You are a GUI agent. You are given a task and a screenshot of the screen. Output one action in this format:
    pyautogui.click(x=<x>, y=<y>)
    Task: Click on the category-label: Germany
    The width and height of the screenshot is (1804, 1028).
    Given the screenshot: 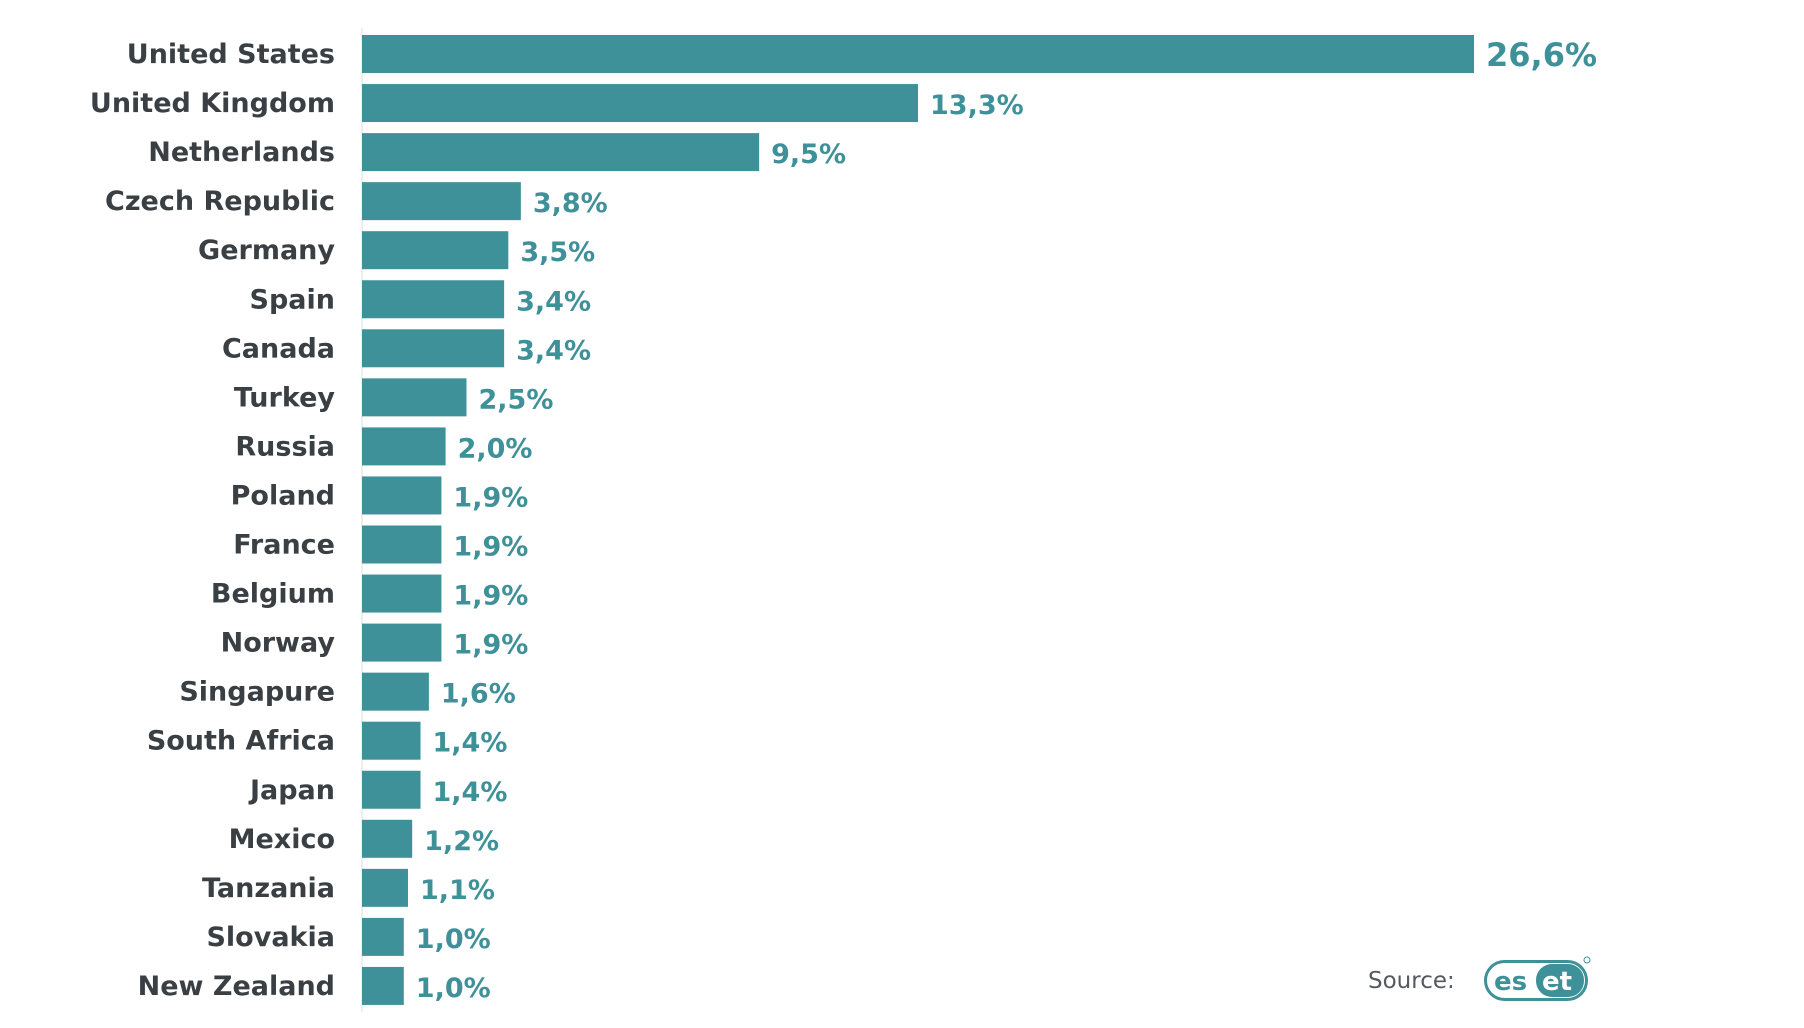 What is the action you would take?
    pyautogui.click(x=266, y=250)
    